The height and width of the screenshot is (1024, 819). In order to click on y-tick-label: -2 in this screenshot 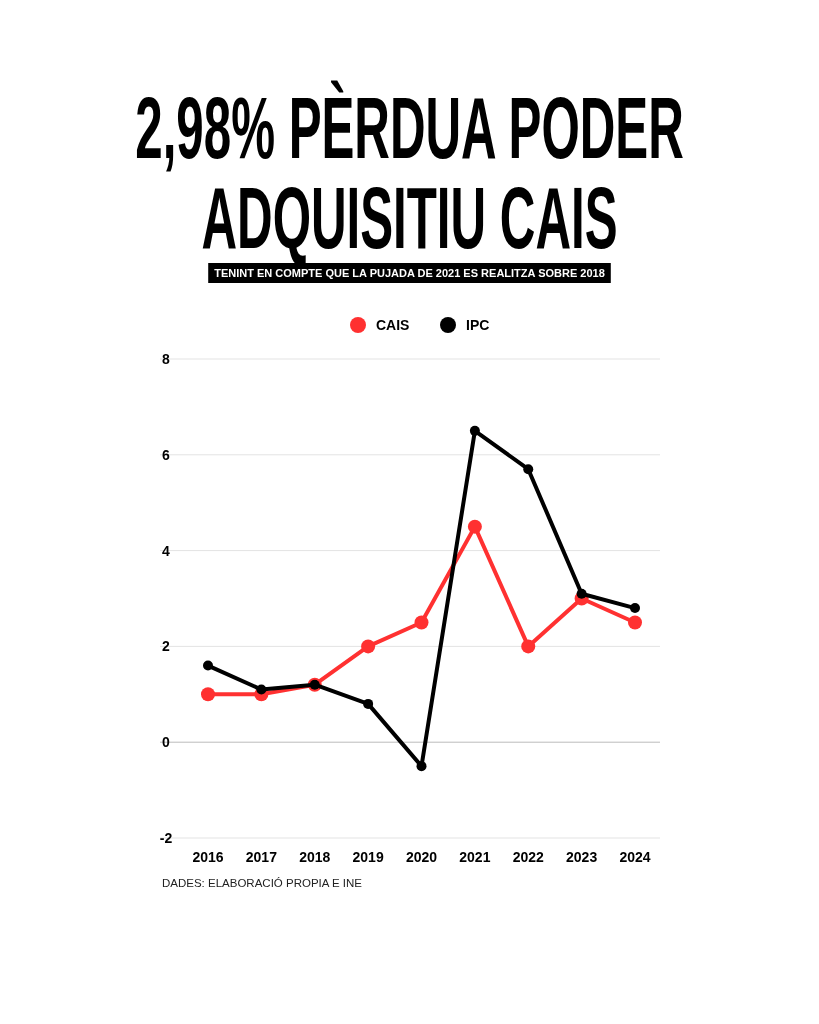, I will do `click(166, 838)`.